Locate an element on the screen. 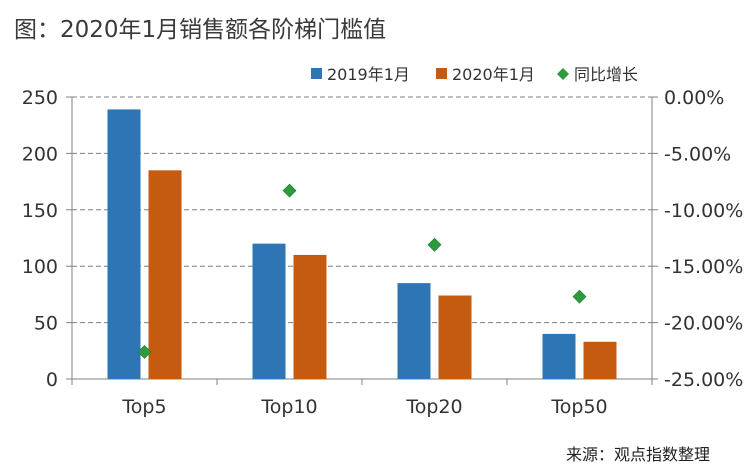 This screenshot has width=756, height=476. y-tick-label: 0 is located at coordinates (52, 380).